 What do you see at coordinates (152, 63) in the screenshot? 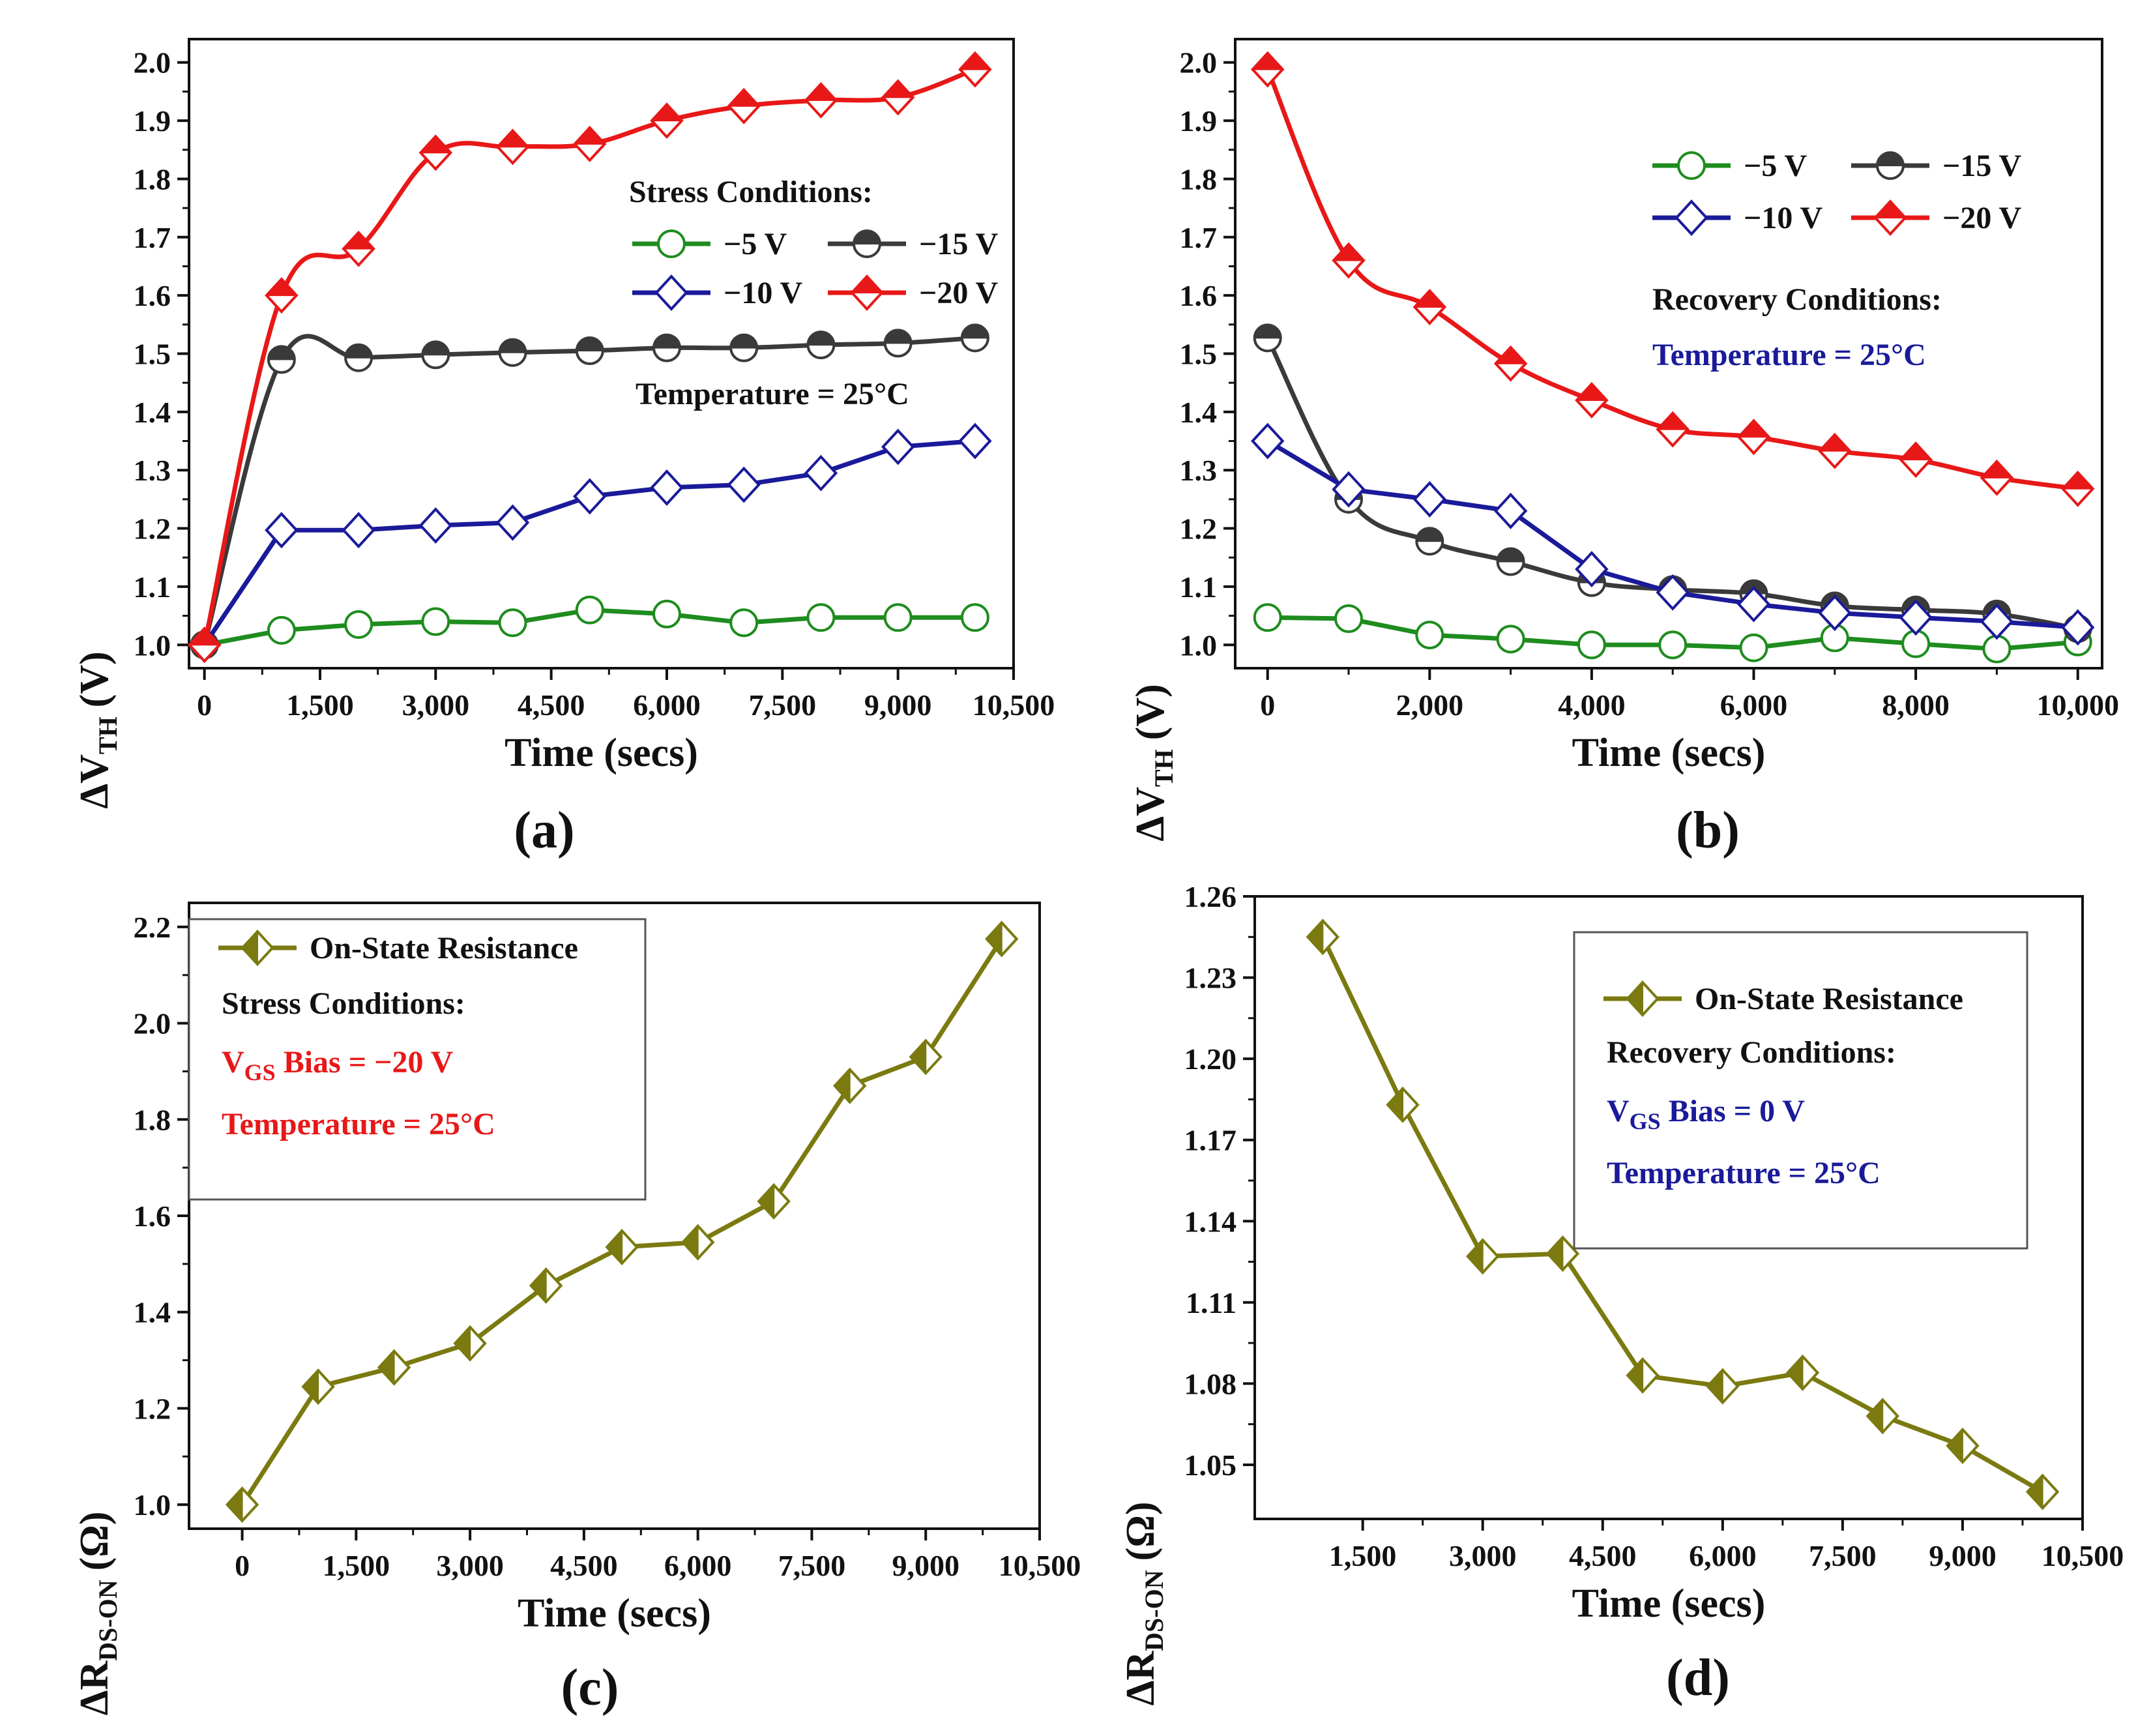
I see `y-tick-label: 2.0` at bounding box center [152, 63].